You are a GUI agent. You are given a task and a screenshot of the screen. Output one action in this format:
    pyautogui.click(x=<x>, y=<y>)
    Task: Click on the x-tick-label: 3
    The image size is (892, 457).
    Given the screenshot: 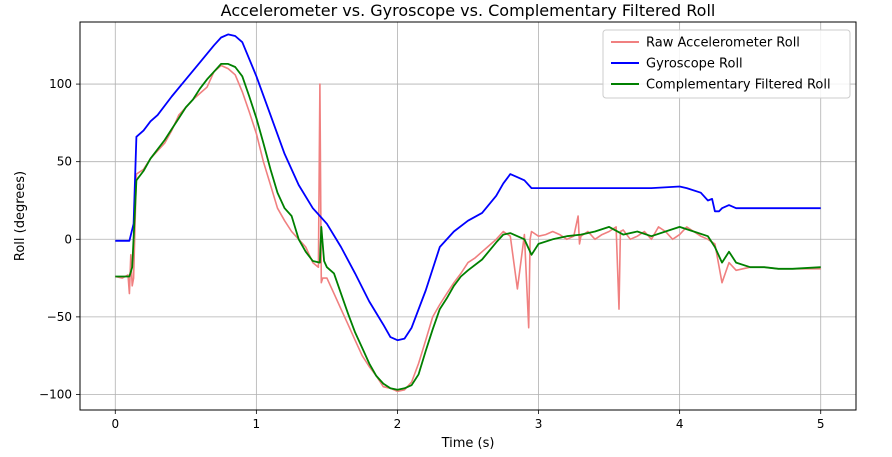 What is the action you would take?
    pyautogui.click(x=539, y=424)
    